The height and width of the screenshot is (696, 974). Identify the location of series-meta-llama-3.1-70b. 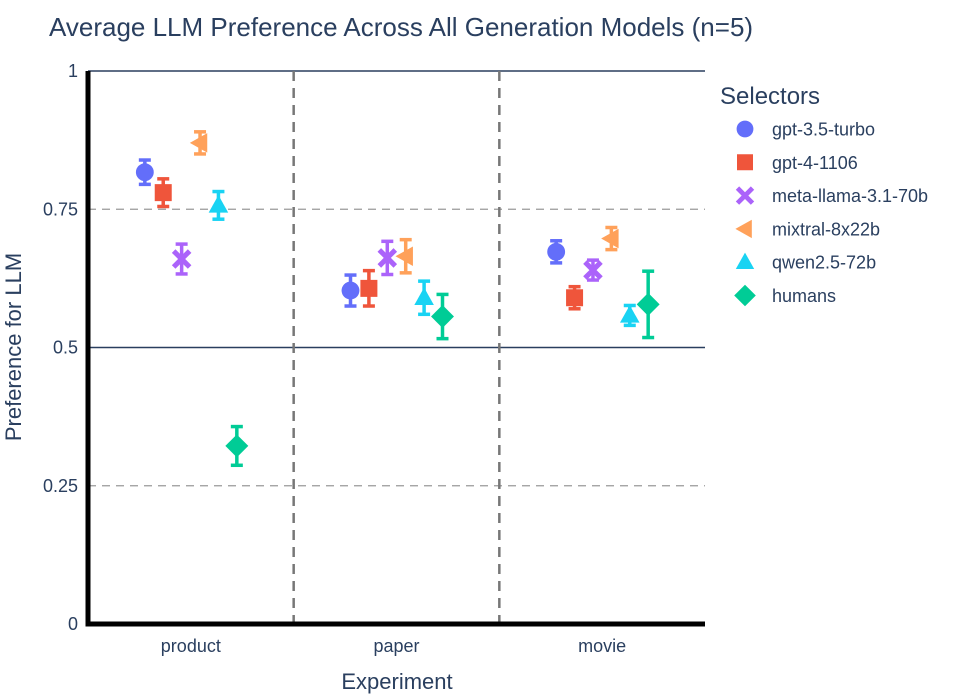
(387, 260).